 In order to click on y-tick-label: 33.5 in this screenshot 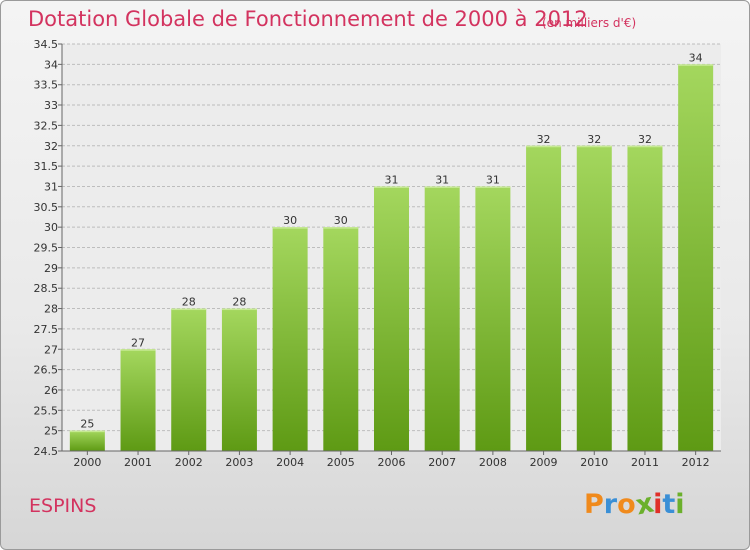, I will do `click(46, 85)`.